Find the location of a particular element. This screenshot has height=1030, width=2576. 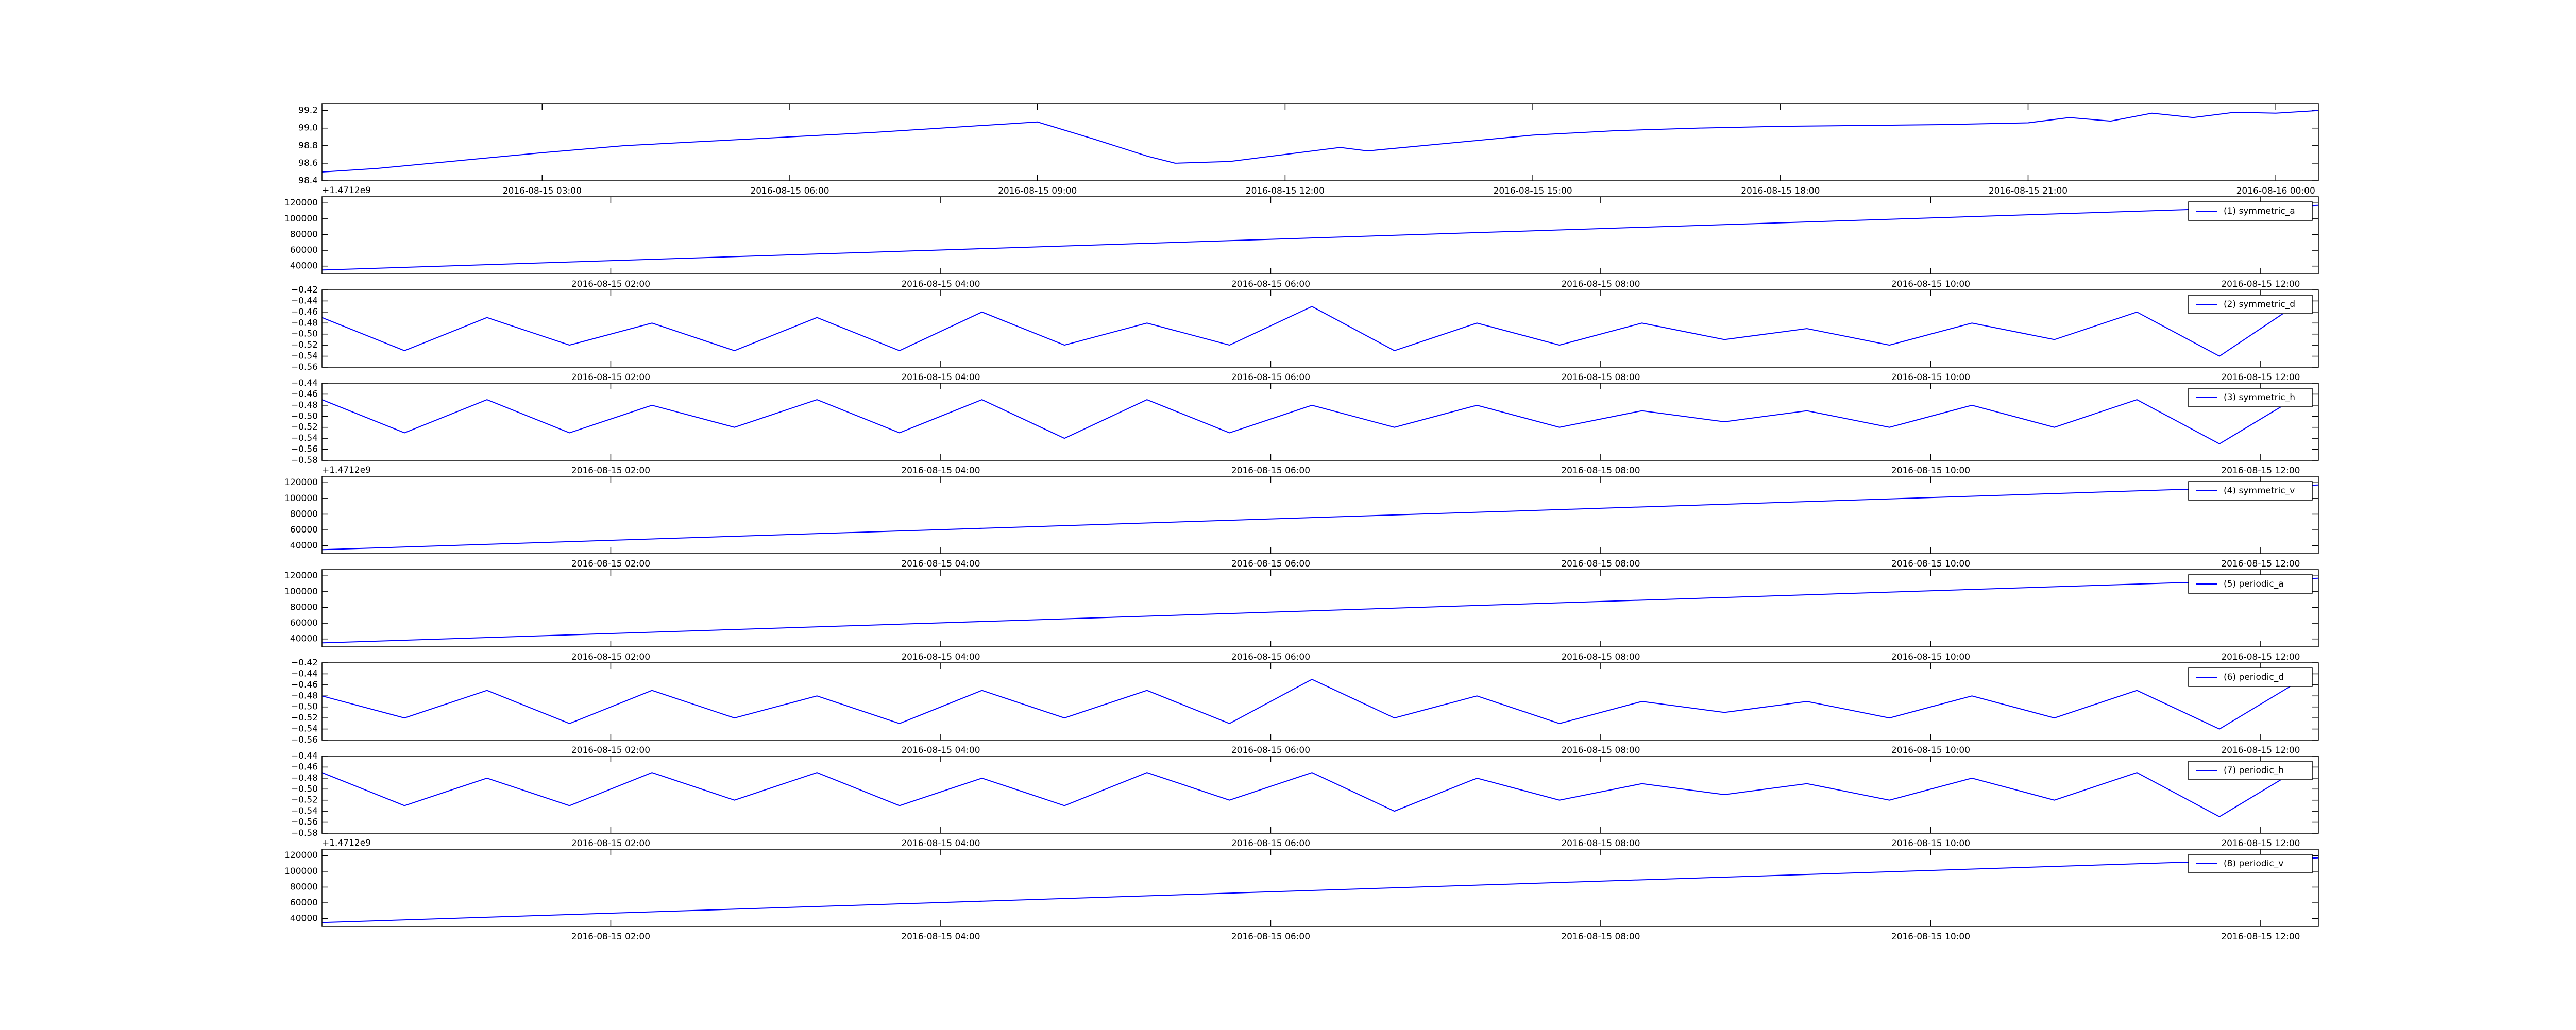

legend-label: (6) periodic_d is located at coordinates (2254, 677).